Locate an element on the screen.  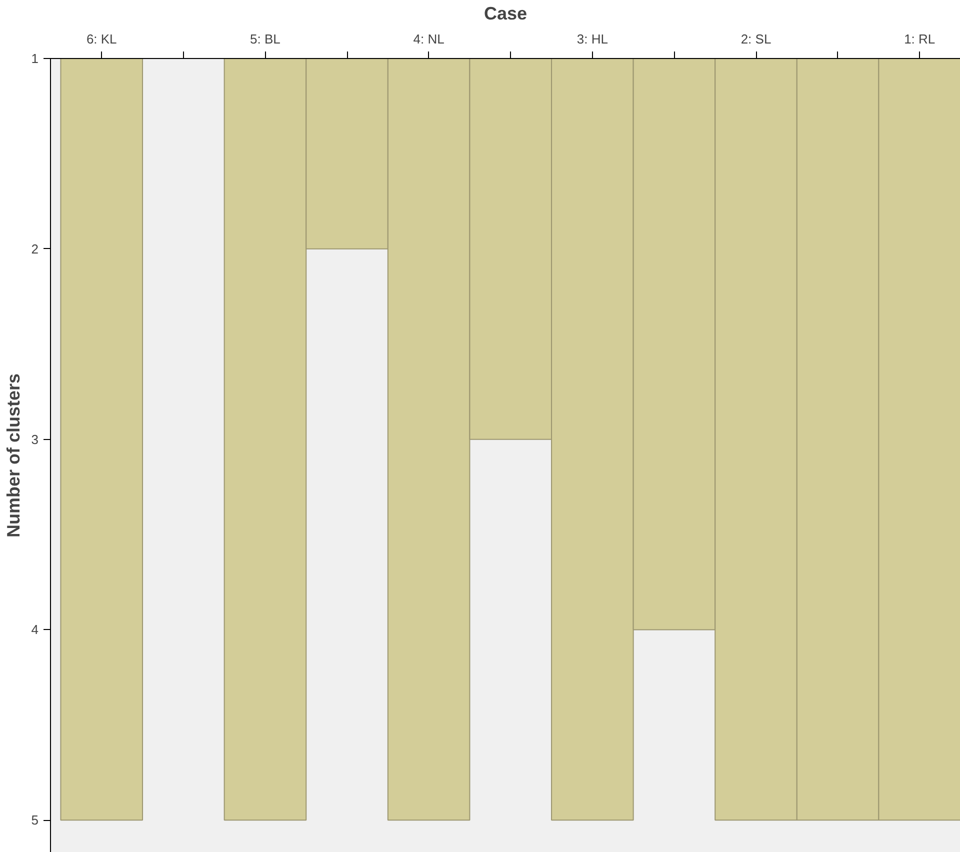
y-tick-label: 3 is located at coordinates (35, 439).